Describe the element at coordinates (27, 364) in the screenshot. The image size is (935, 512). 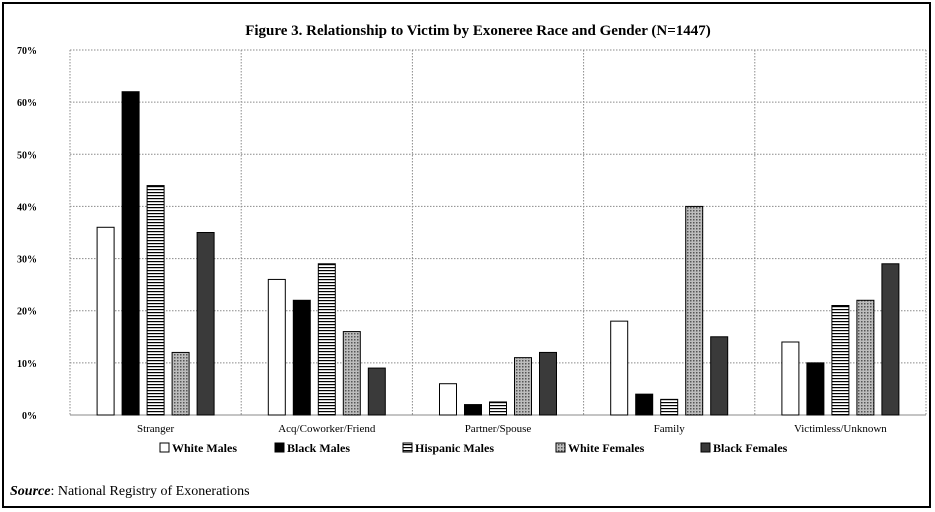
I see `y-tick-label: 10%` at that location.